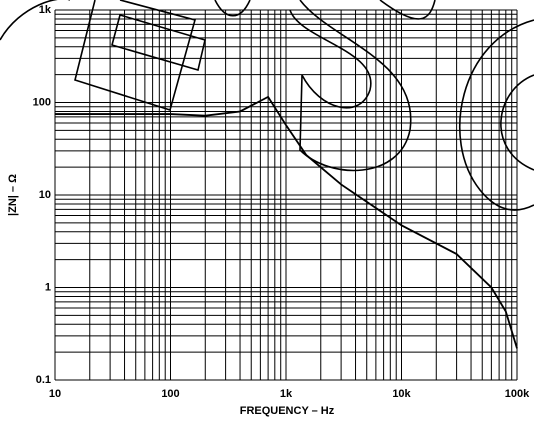 Image resolution: width=534 pixels, height=430 pixels. Describe the element at coordinates (170, 394) in the screenshot. I see `x-tick-label: 100` at that location.